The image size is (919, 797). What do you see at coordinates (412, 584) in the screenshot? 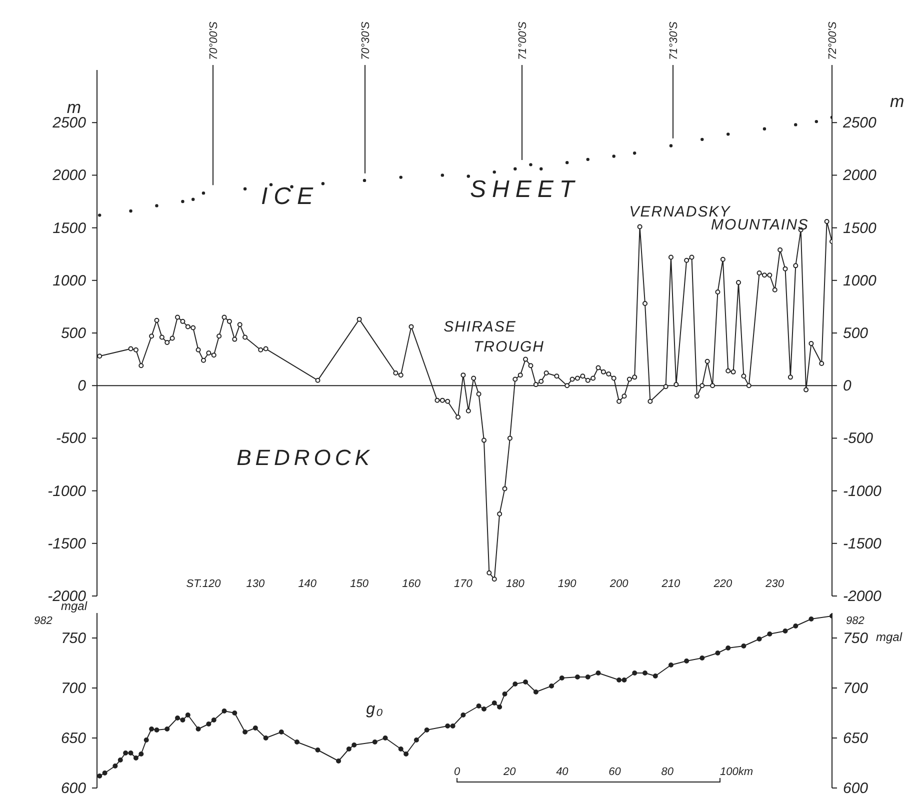
I see `x-tick-label: 160` at bounding box center [412, 584].